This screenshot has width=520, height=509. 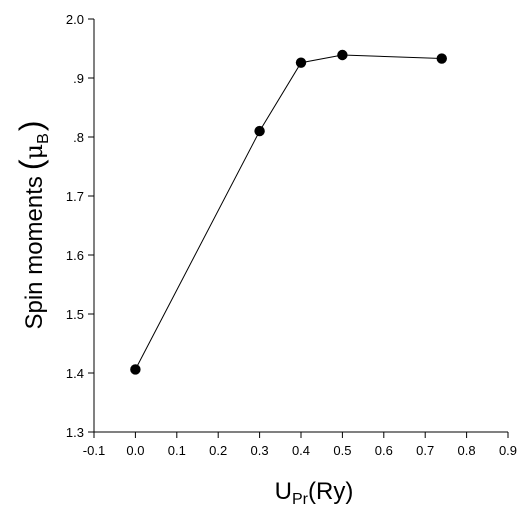 What do you see at coordinates (34, 152) in the screenshot?
I see `y-axis-title-mu: μ` at bounding box center [34, 152].